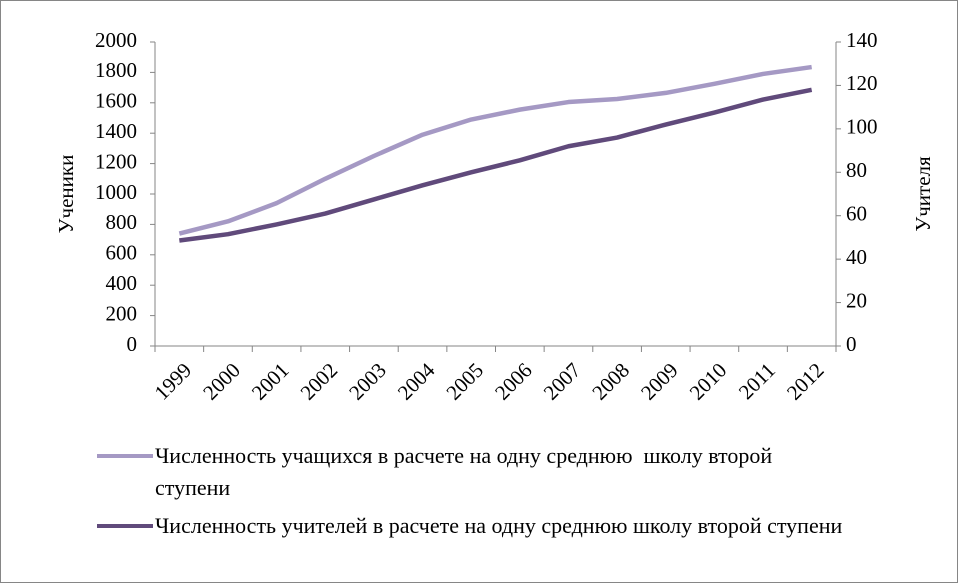  Describe the element at coordinates (856, 300) in the screenshot. I see `y2-tick-label: 20` at that location.